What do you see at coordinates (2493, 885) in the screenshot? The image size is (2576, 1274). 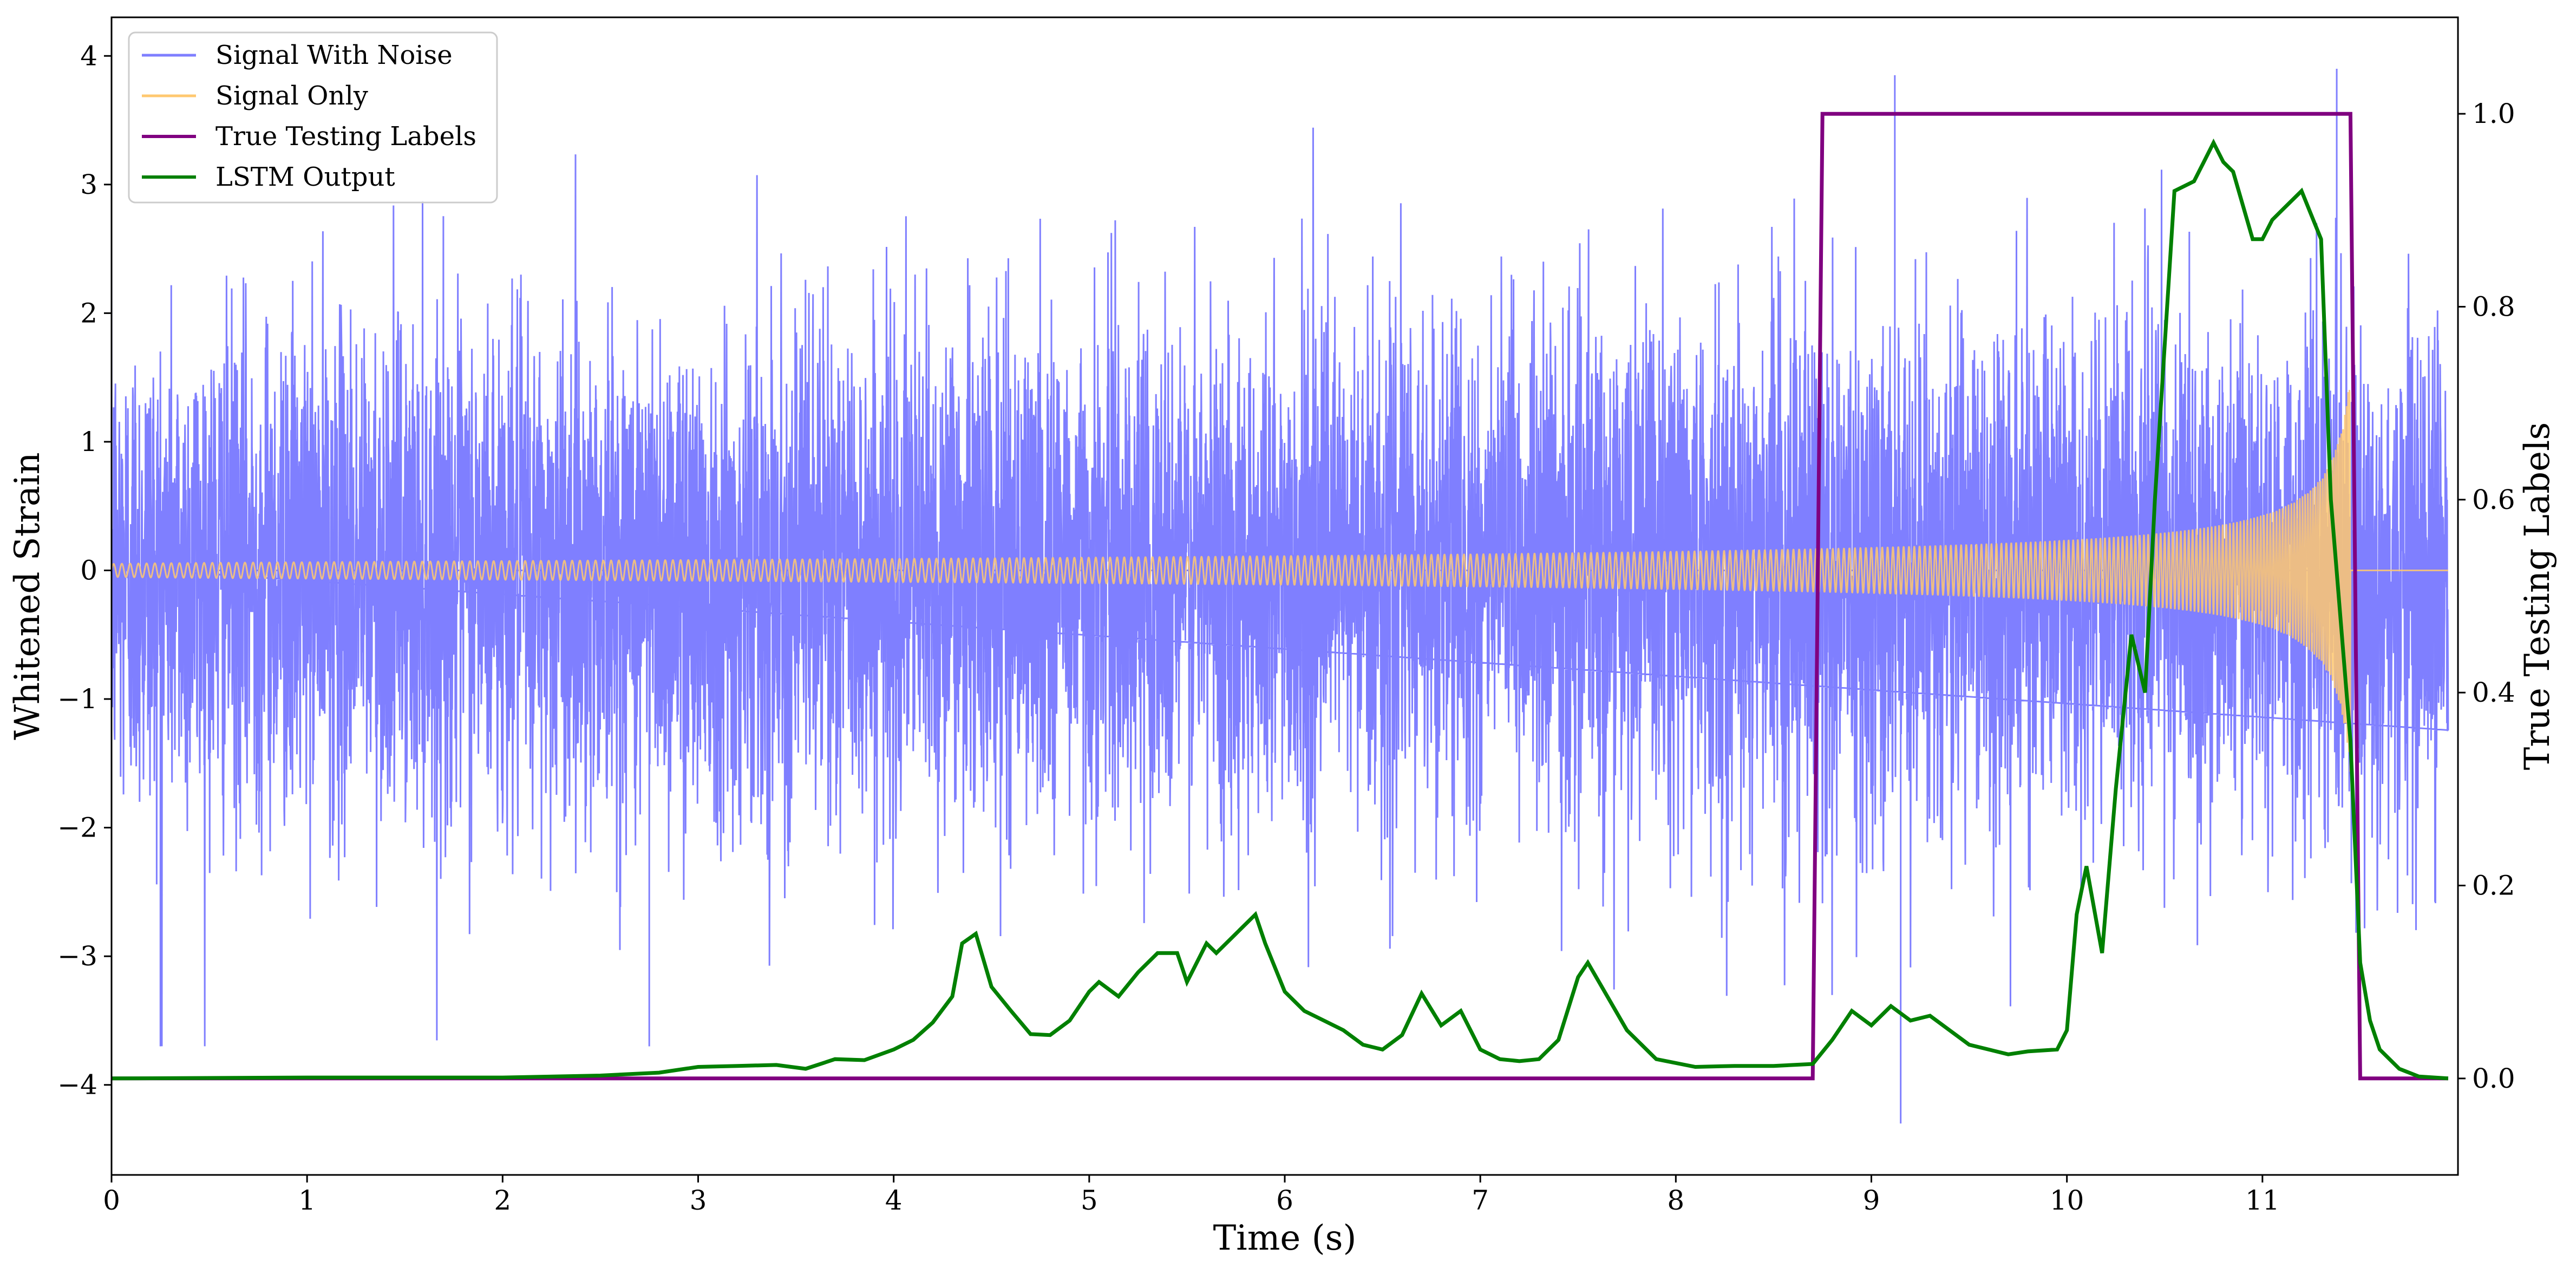 I see `y-right-tick-label: 0.2` at bounding box center [2493, 885].